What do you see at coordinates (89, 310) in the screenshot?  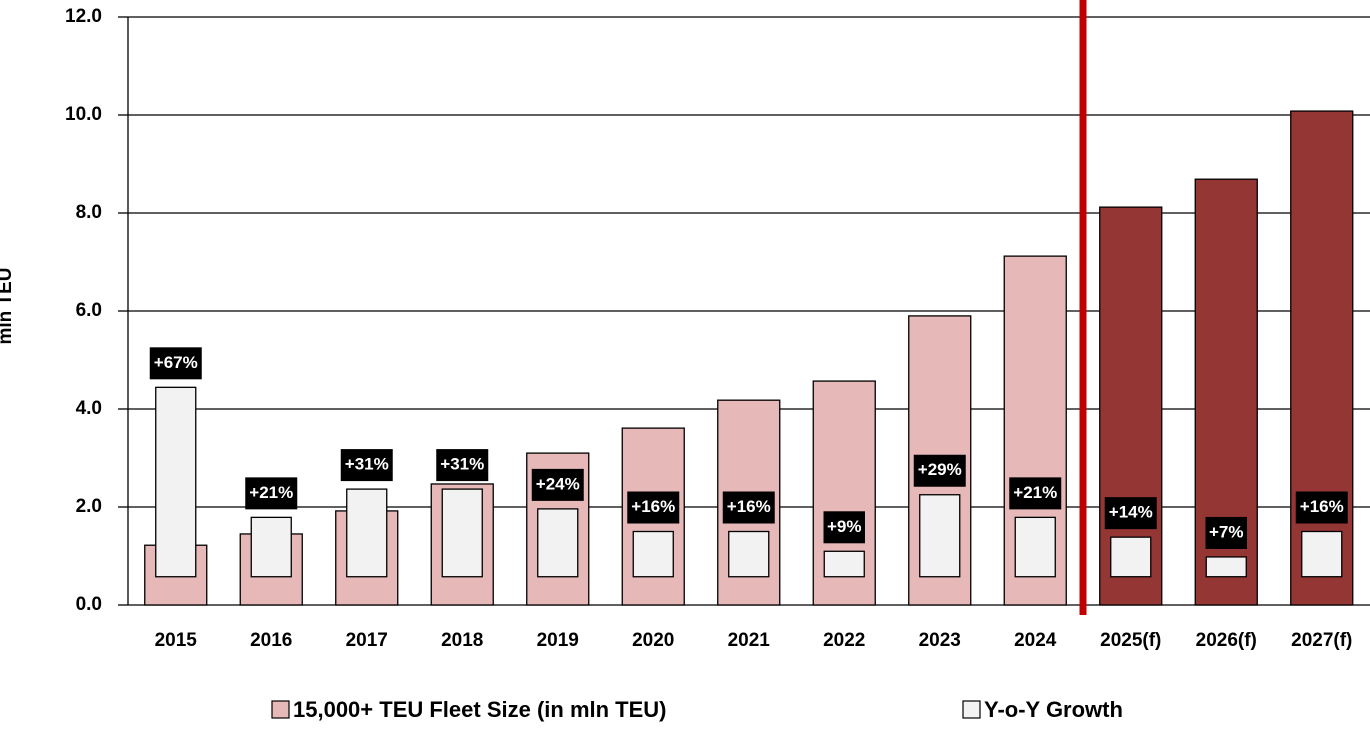 I see `y-tick-label: 6.0` at bounding box center [89, 310].